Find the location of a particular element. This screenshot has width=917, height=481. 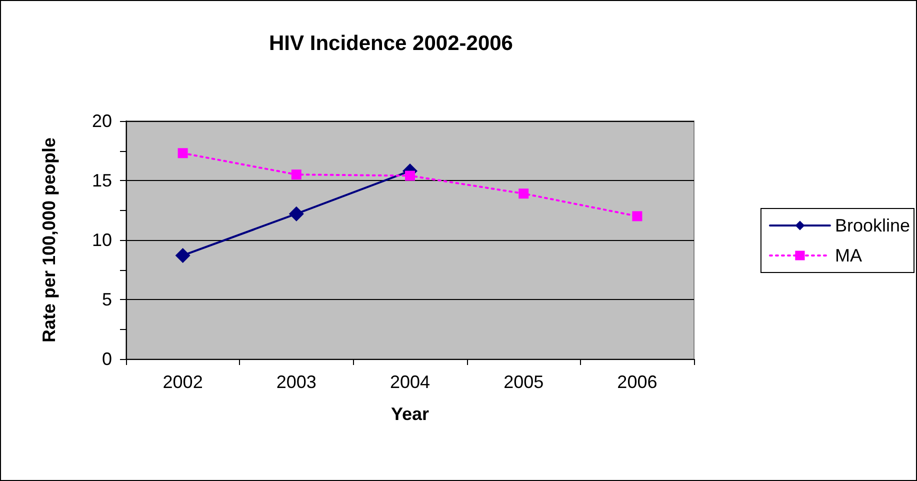

legend-label: Brookline is located at coordinates (872, 226).